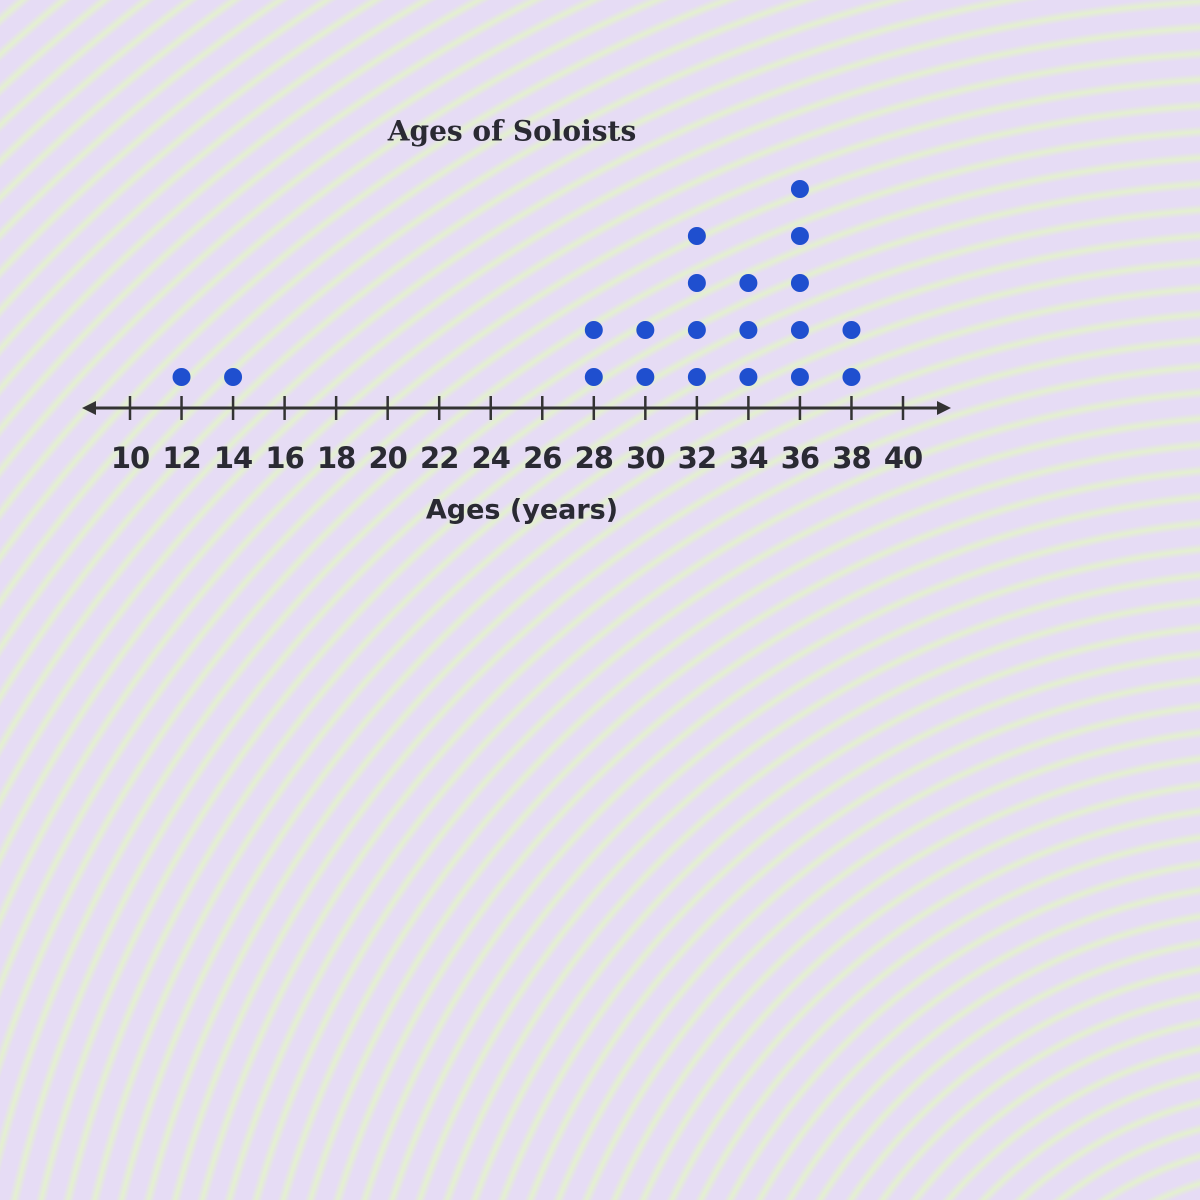 This screenshot has width=1200, height=1200. Describe the element at coordinates (903, 458) in the screenshot. I see `x-tick-label: 40` at that location.